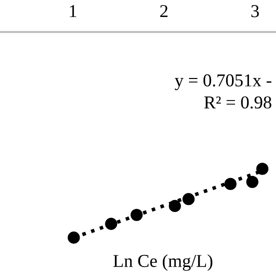 The width and height of the screenshot is (276, 276). Describe the element at coordinates (164, 11) in the screenshot. I see `x-tick-label: 2` at that location.